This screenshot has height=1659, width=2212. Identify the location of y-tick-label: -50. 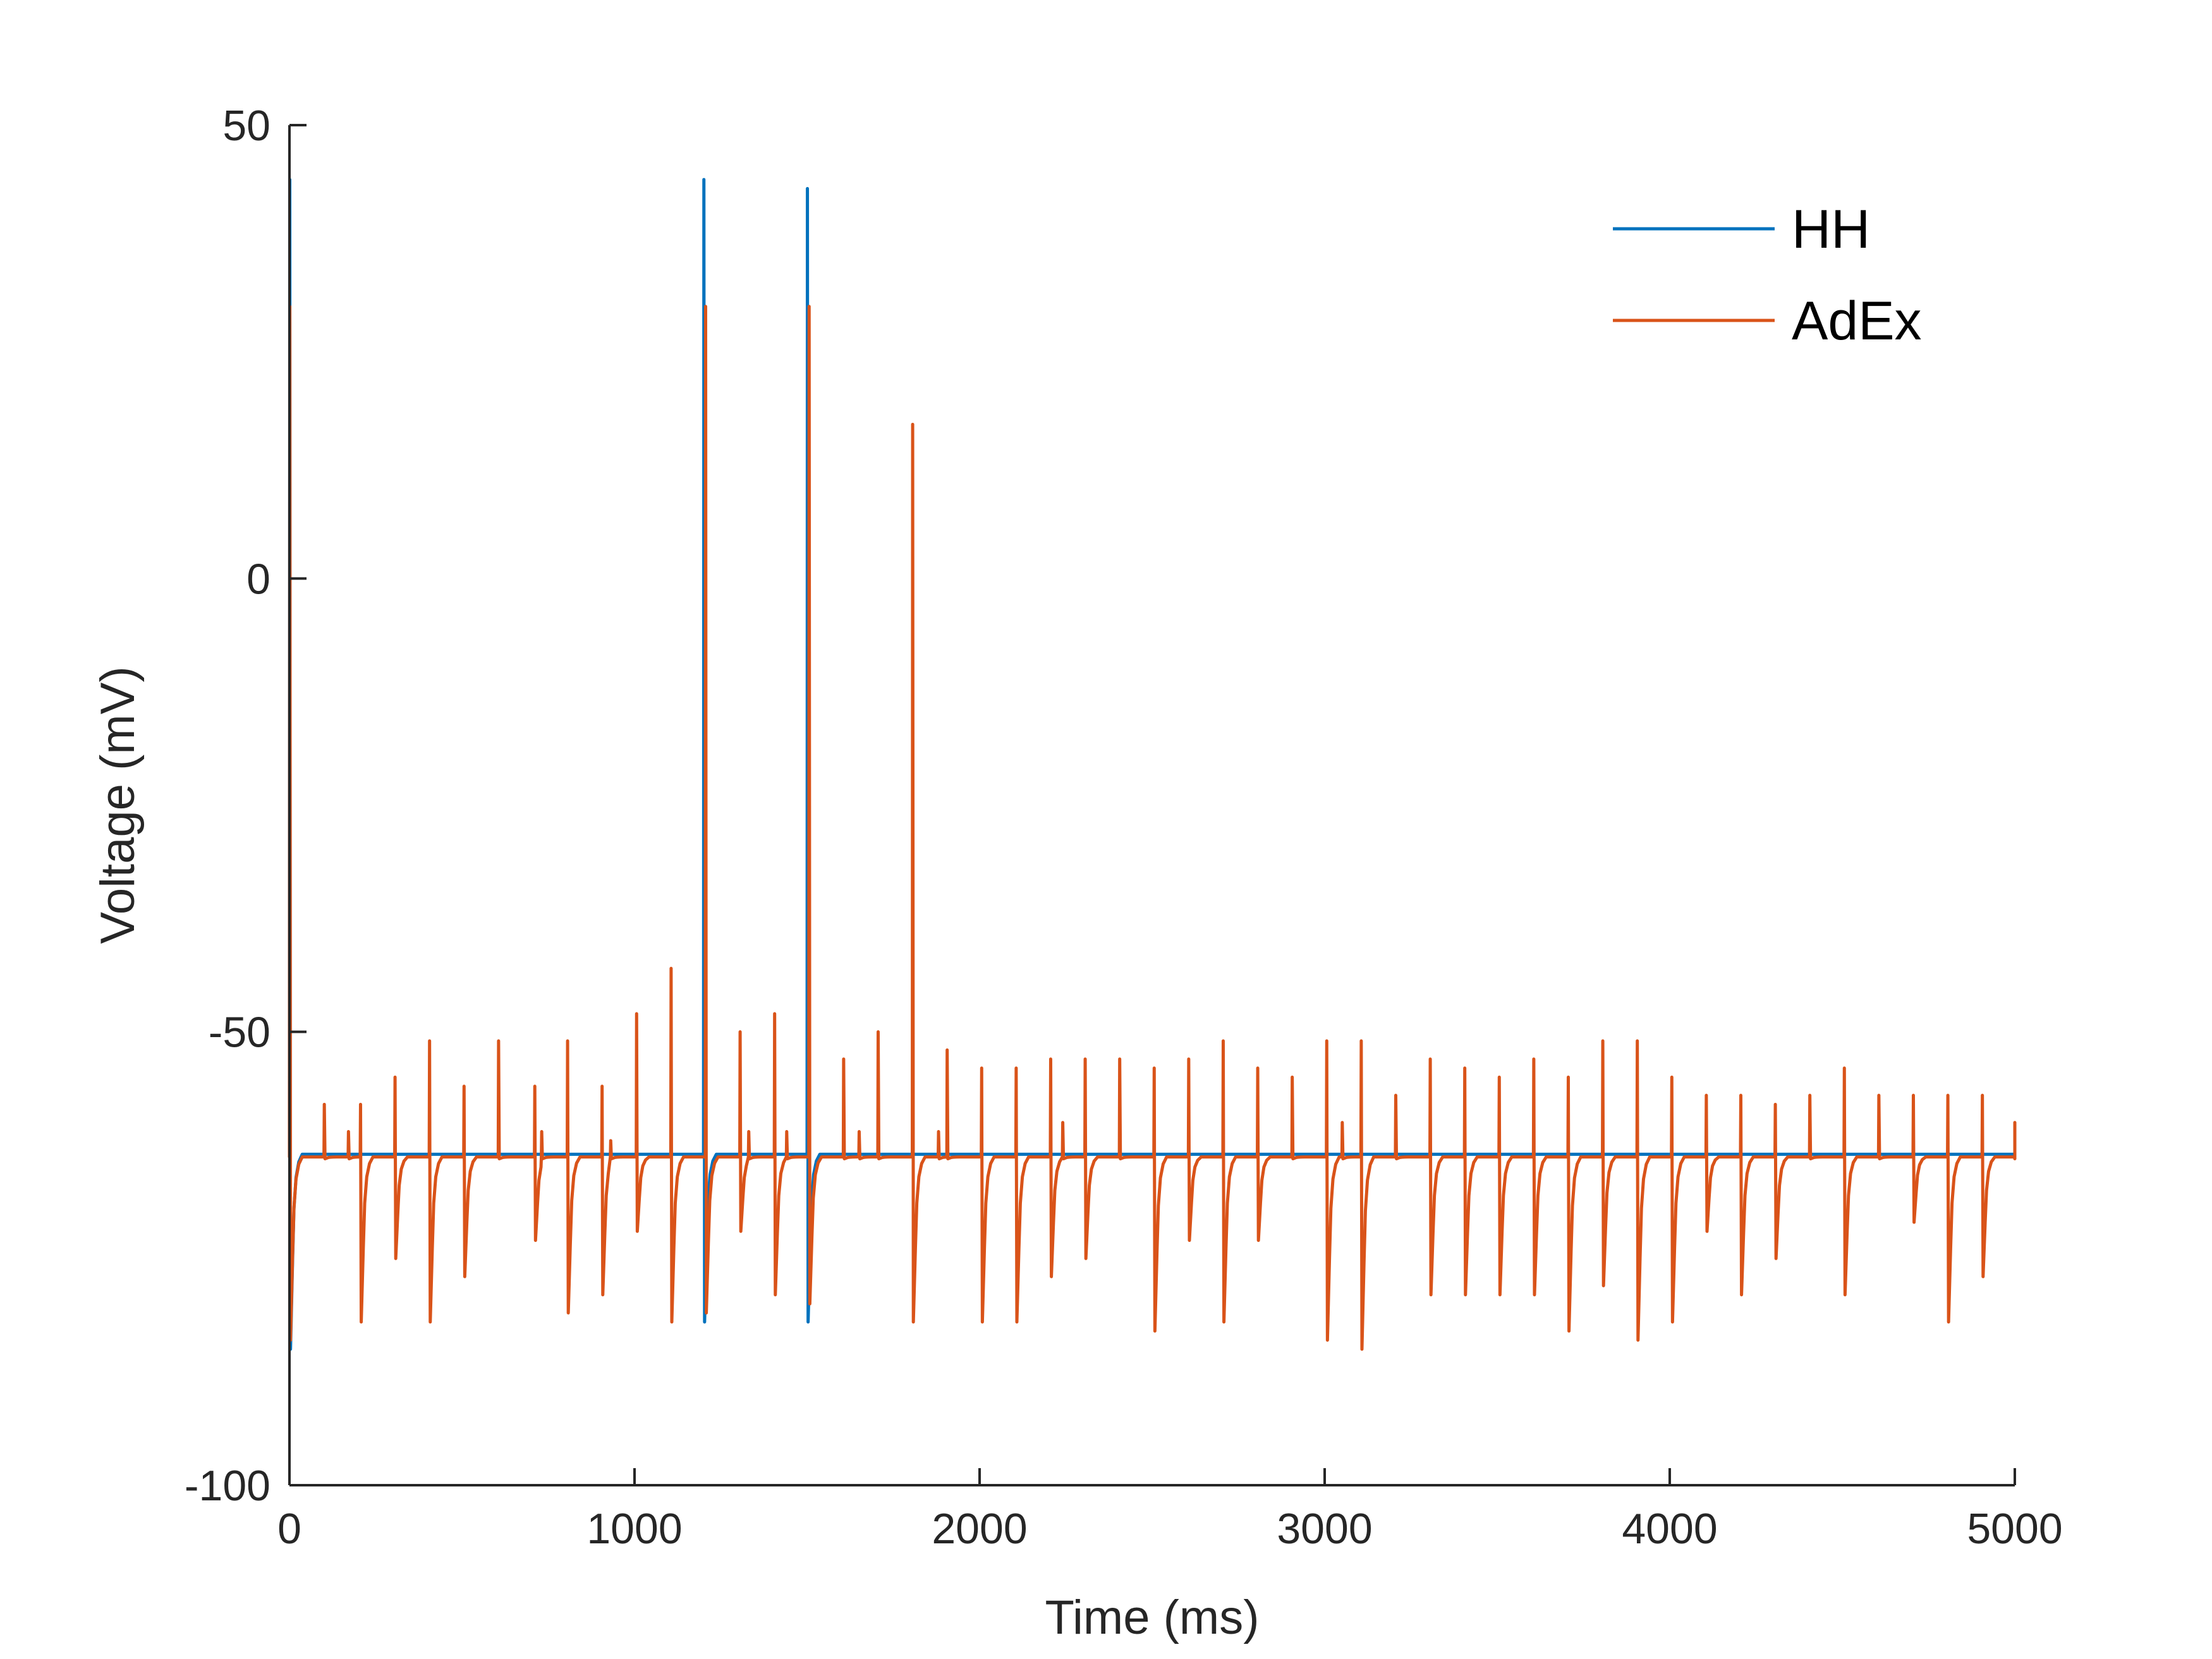
(240, 1033).